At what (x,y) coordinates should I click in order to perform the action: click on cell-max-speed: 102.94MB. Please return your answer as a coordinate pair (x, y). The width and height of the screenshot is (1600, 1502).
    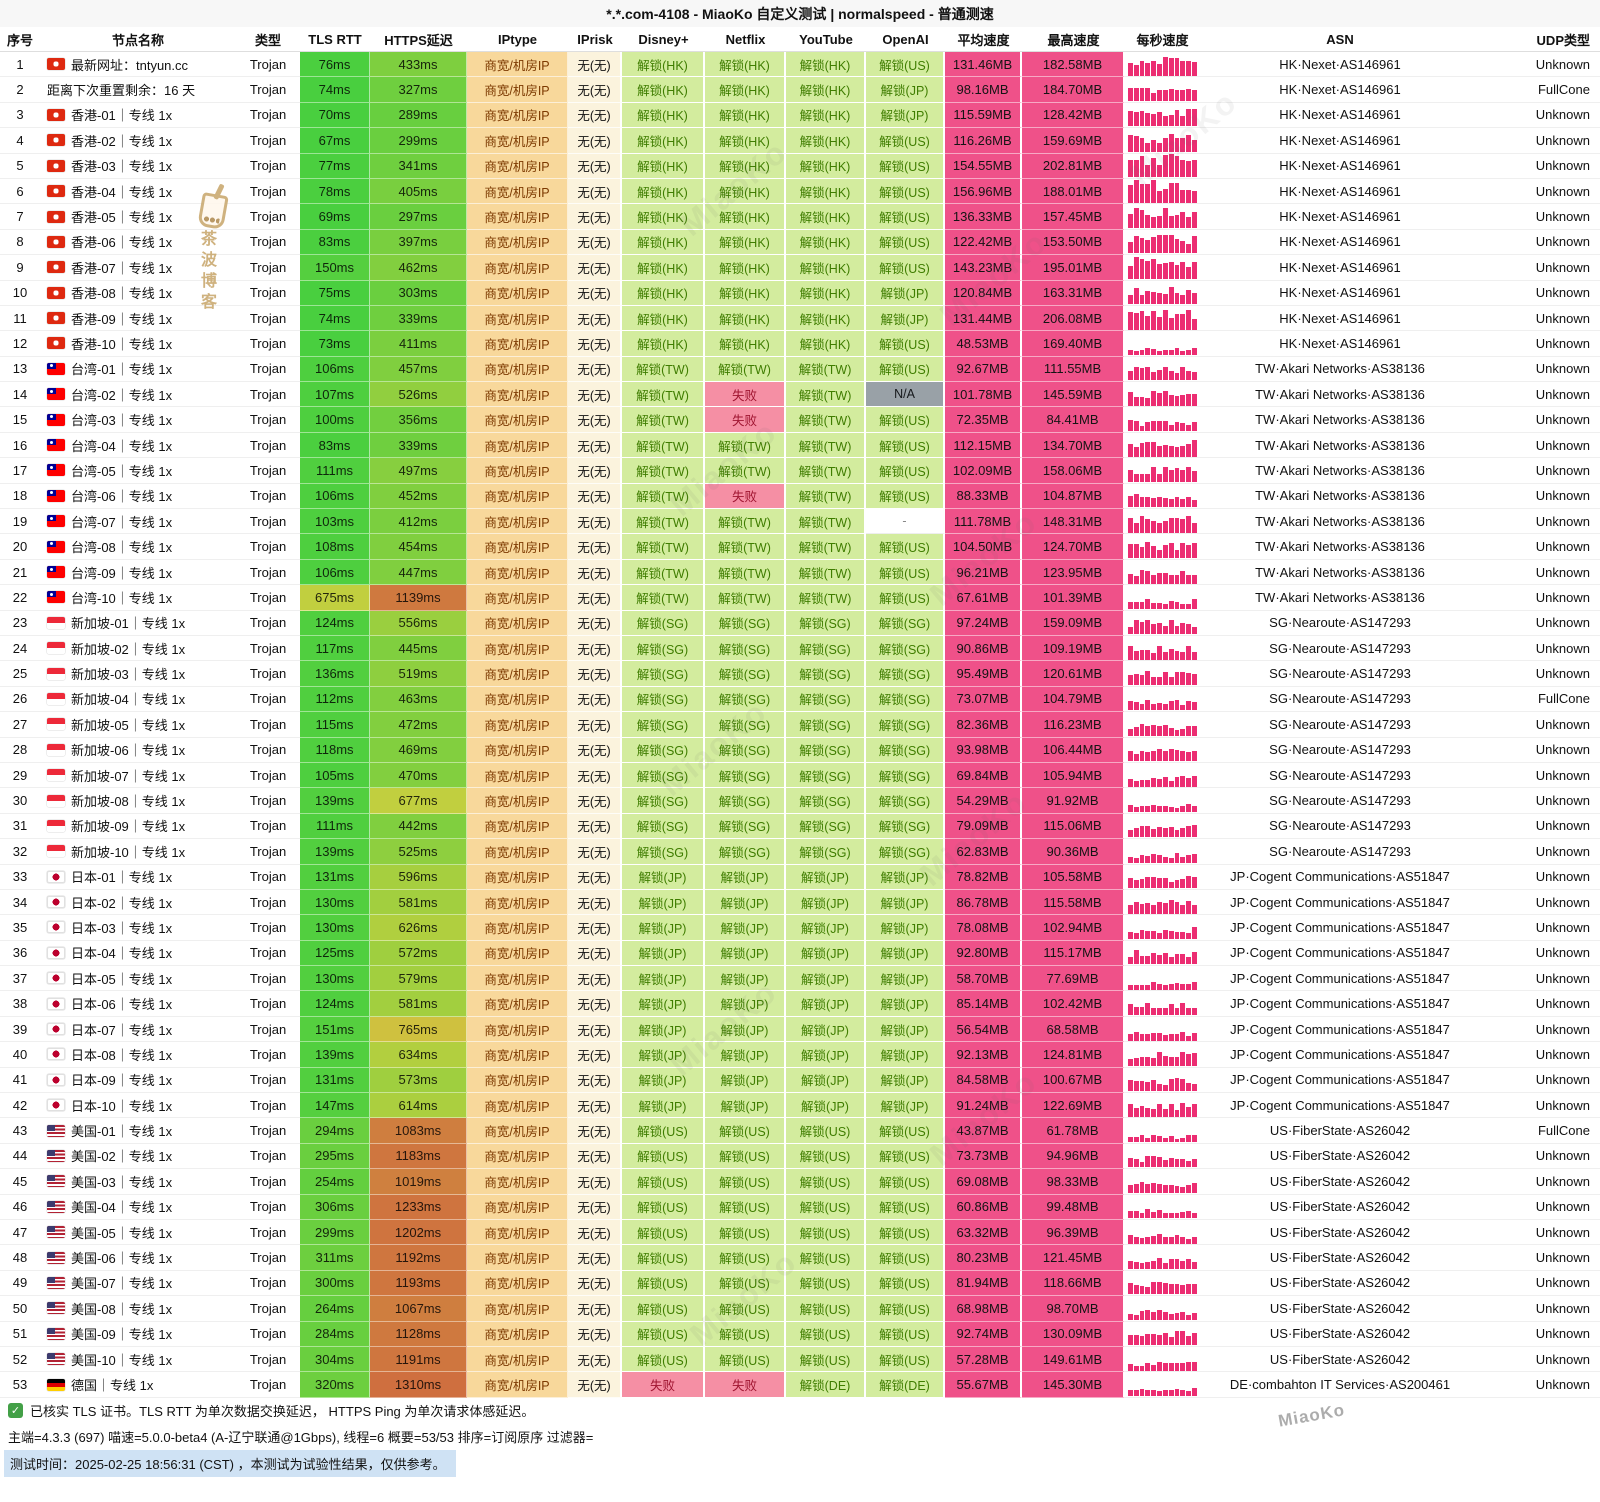
    Looking at the image, I should click on (1073, 928).